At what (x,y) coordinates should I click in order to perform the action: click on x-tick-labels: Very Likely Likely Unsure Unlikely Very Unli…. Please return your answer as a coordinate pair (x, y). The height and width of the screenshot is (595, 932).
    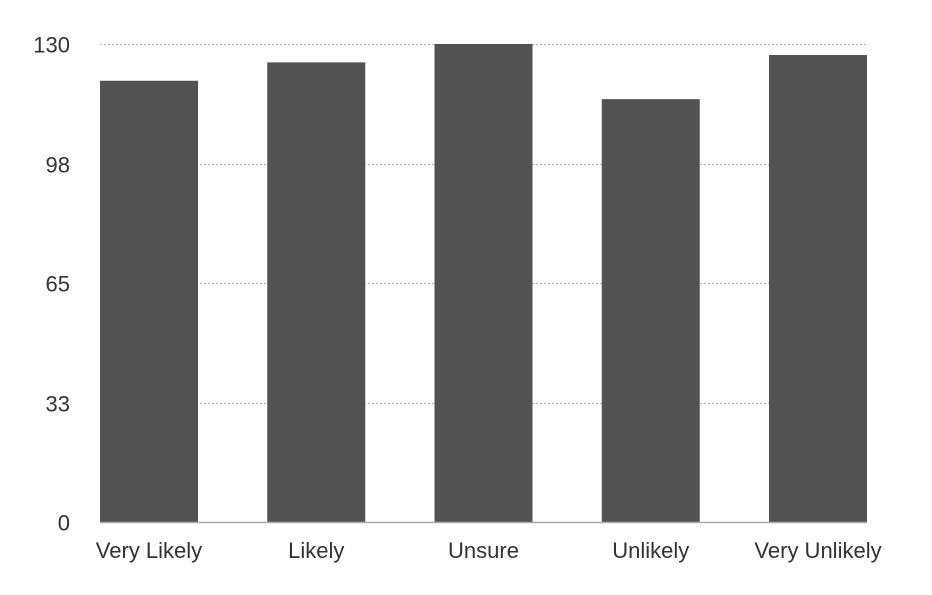
    Looking at the image, I should click on (489, 550).